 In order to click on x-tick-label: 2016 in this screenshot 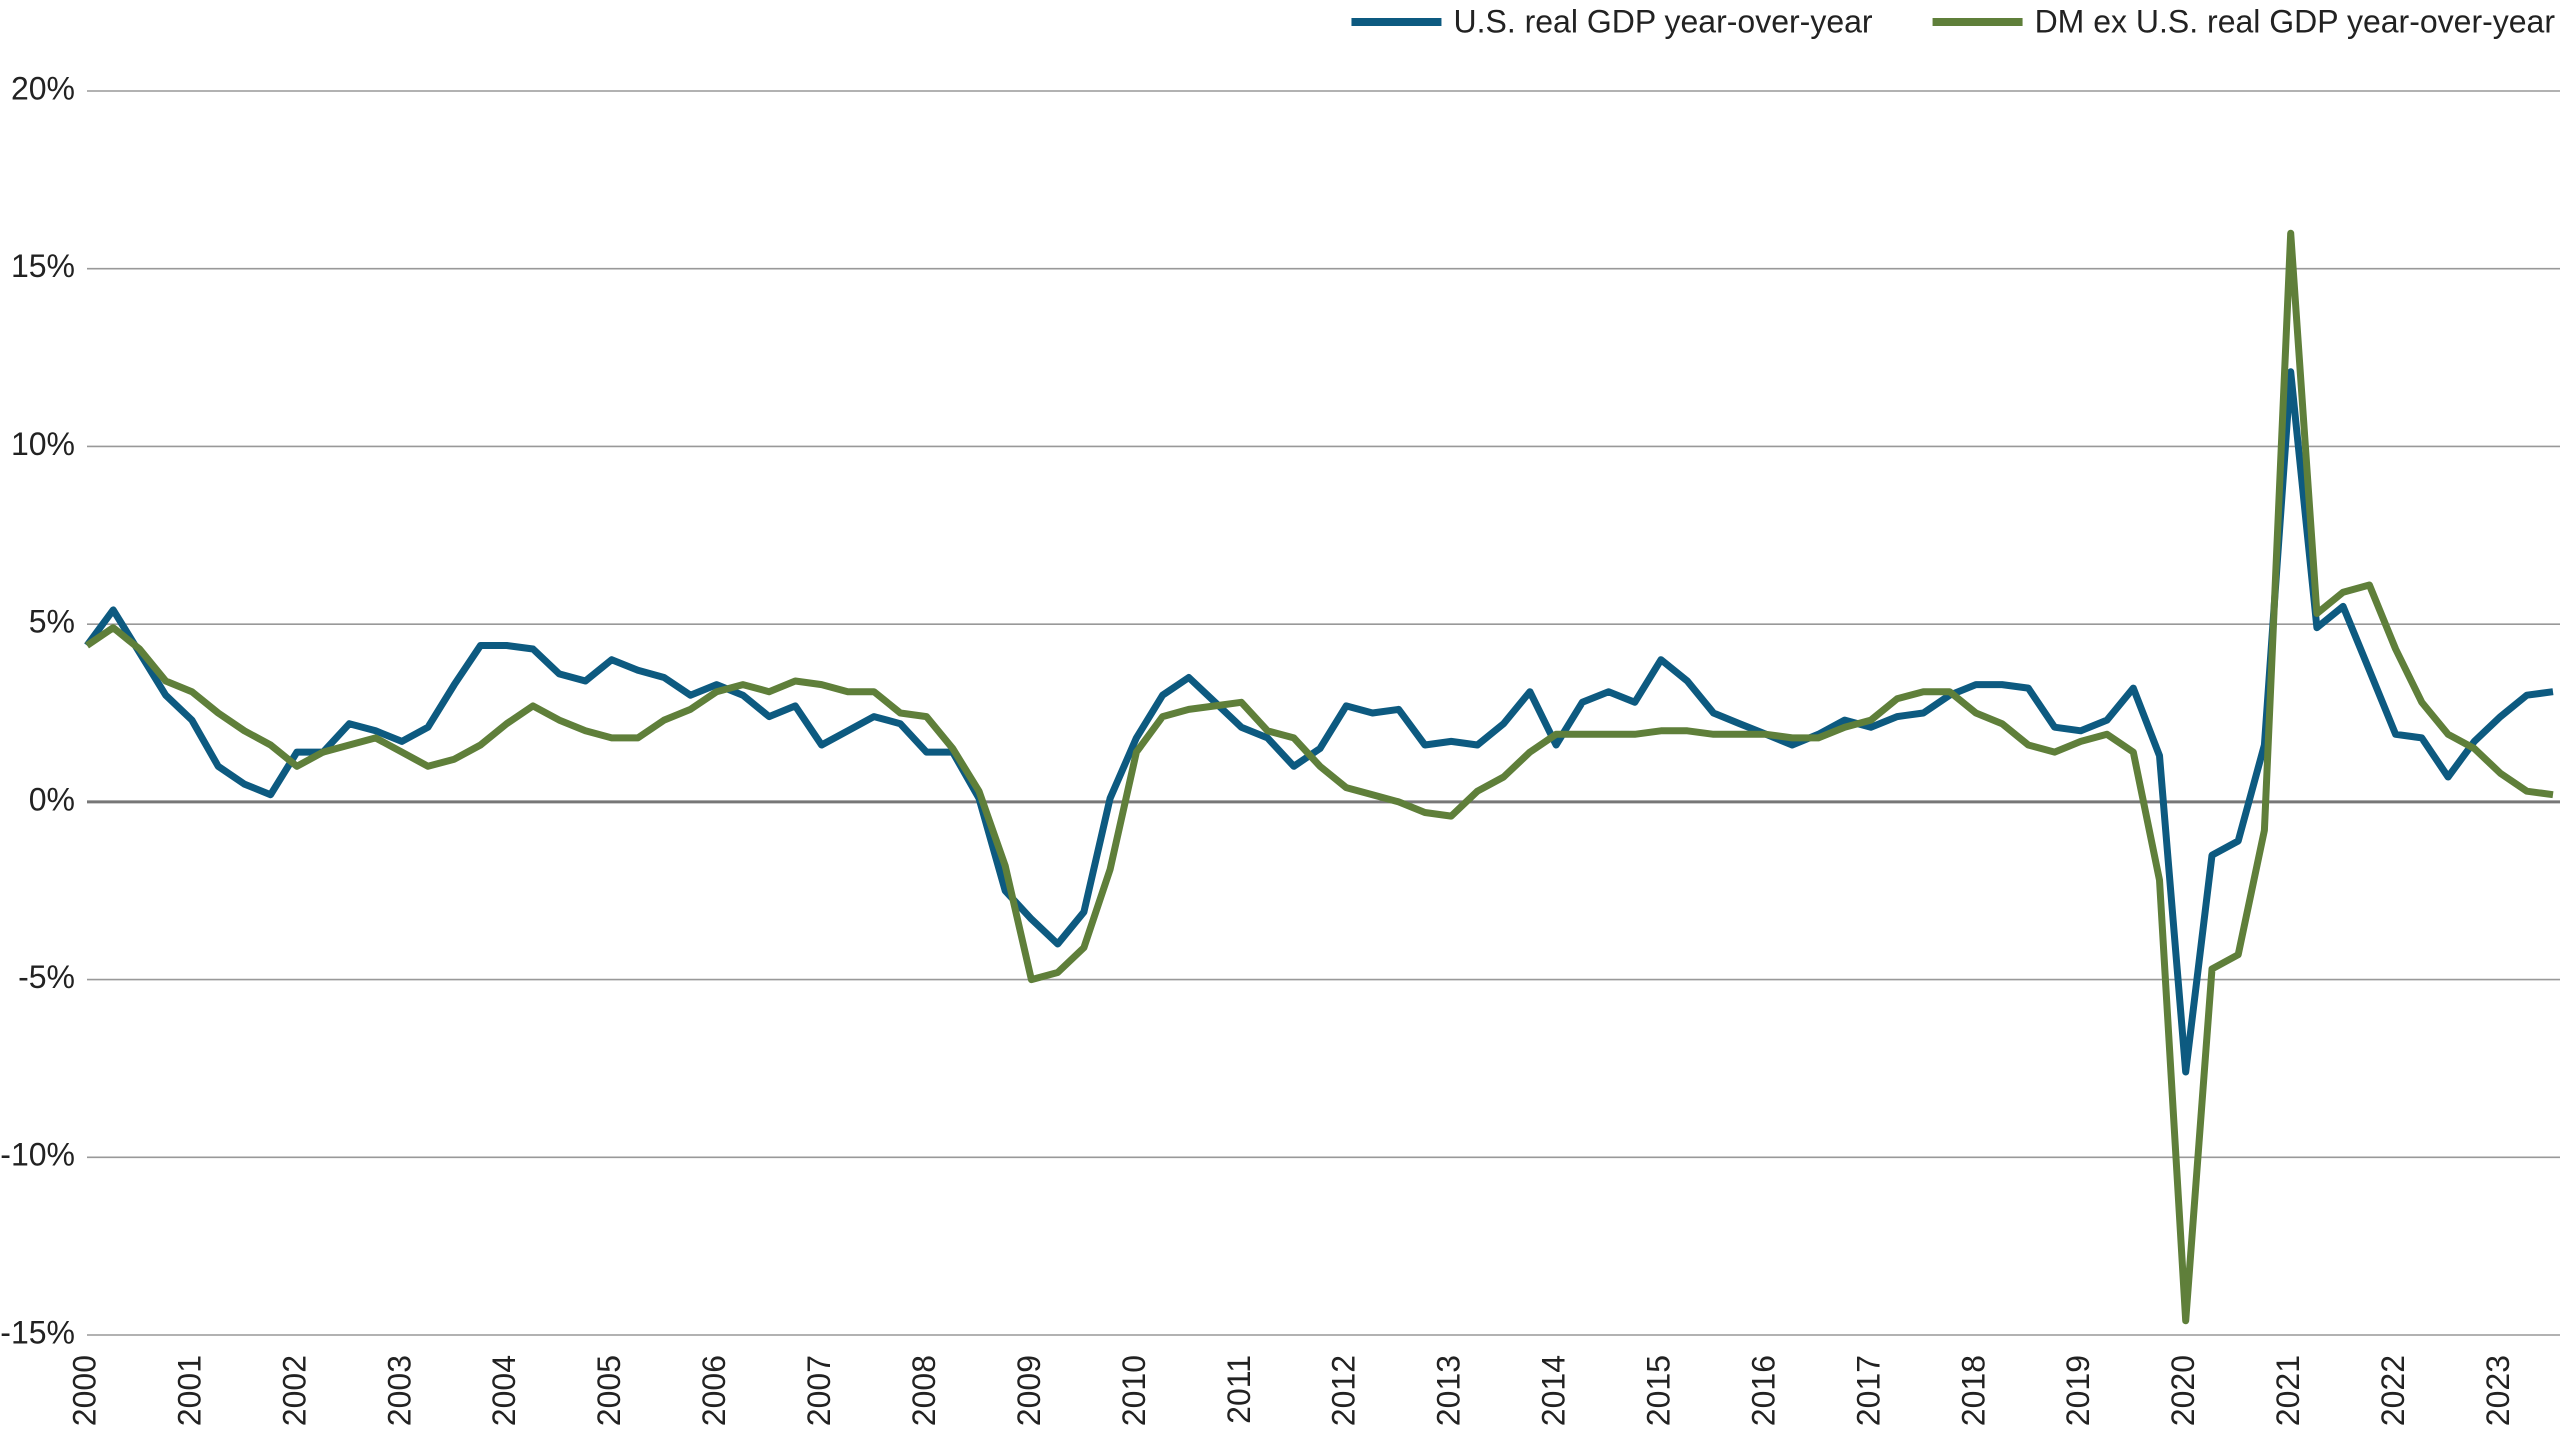, I will do `click(1763, 1390)`.